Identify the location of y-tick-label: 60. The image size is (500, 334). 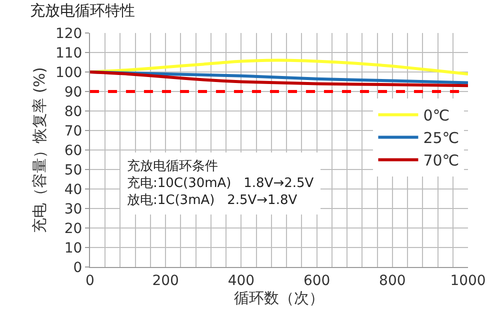
(73, 150).